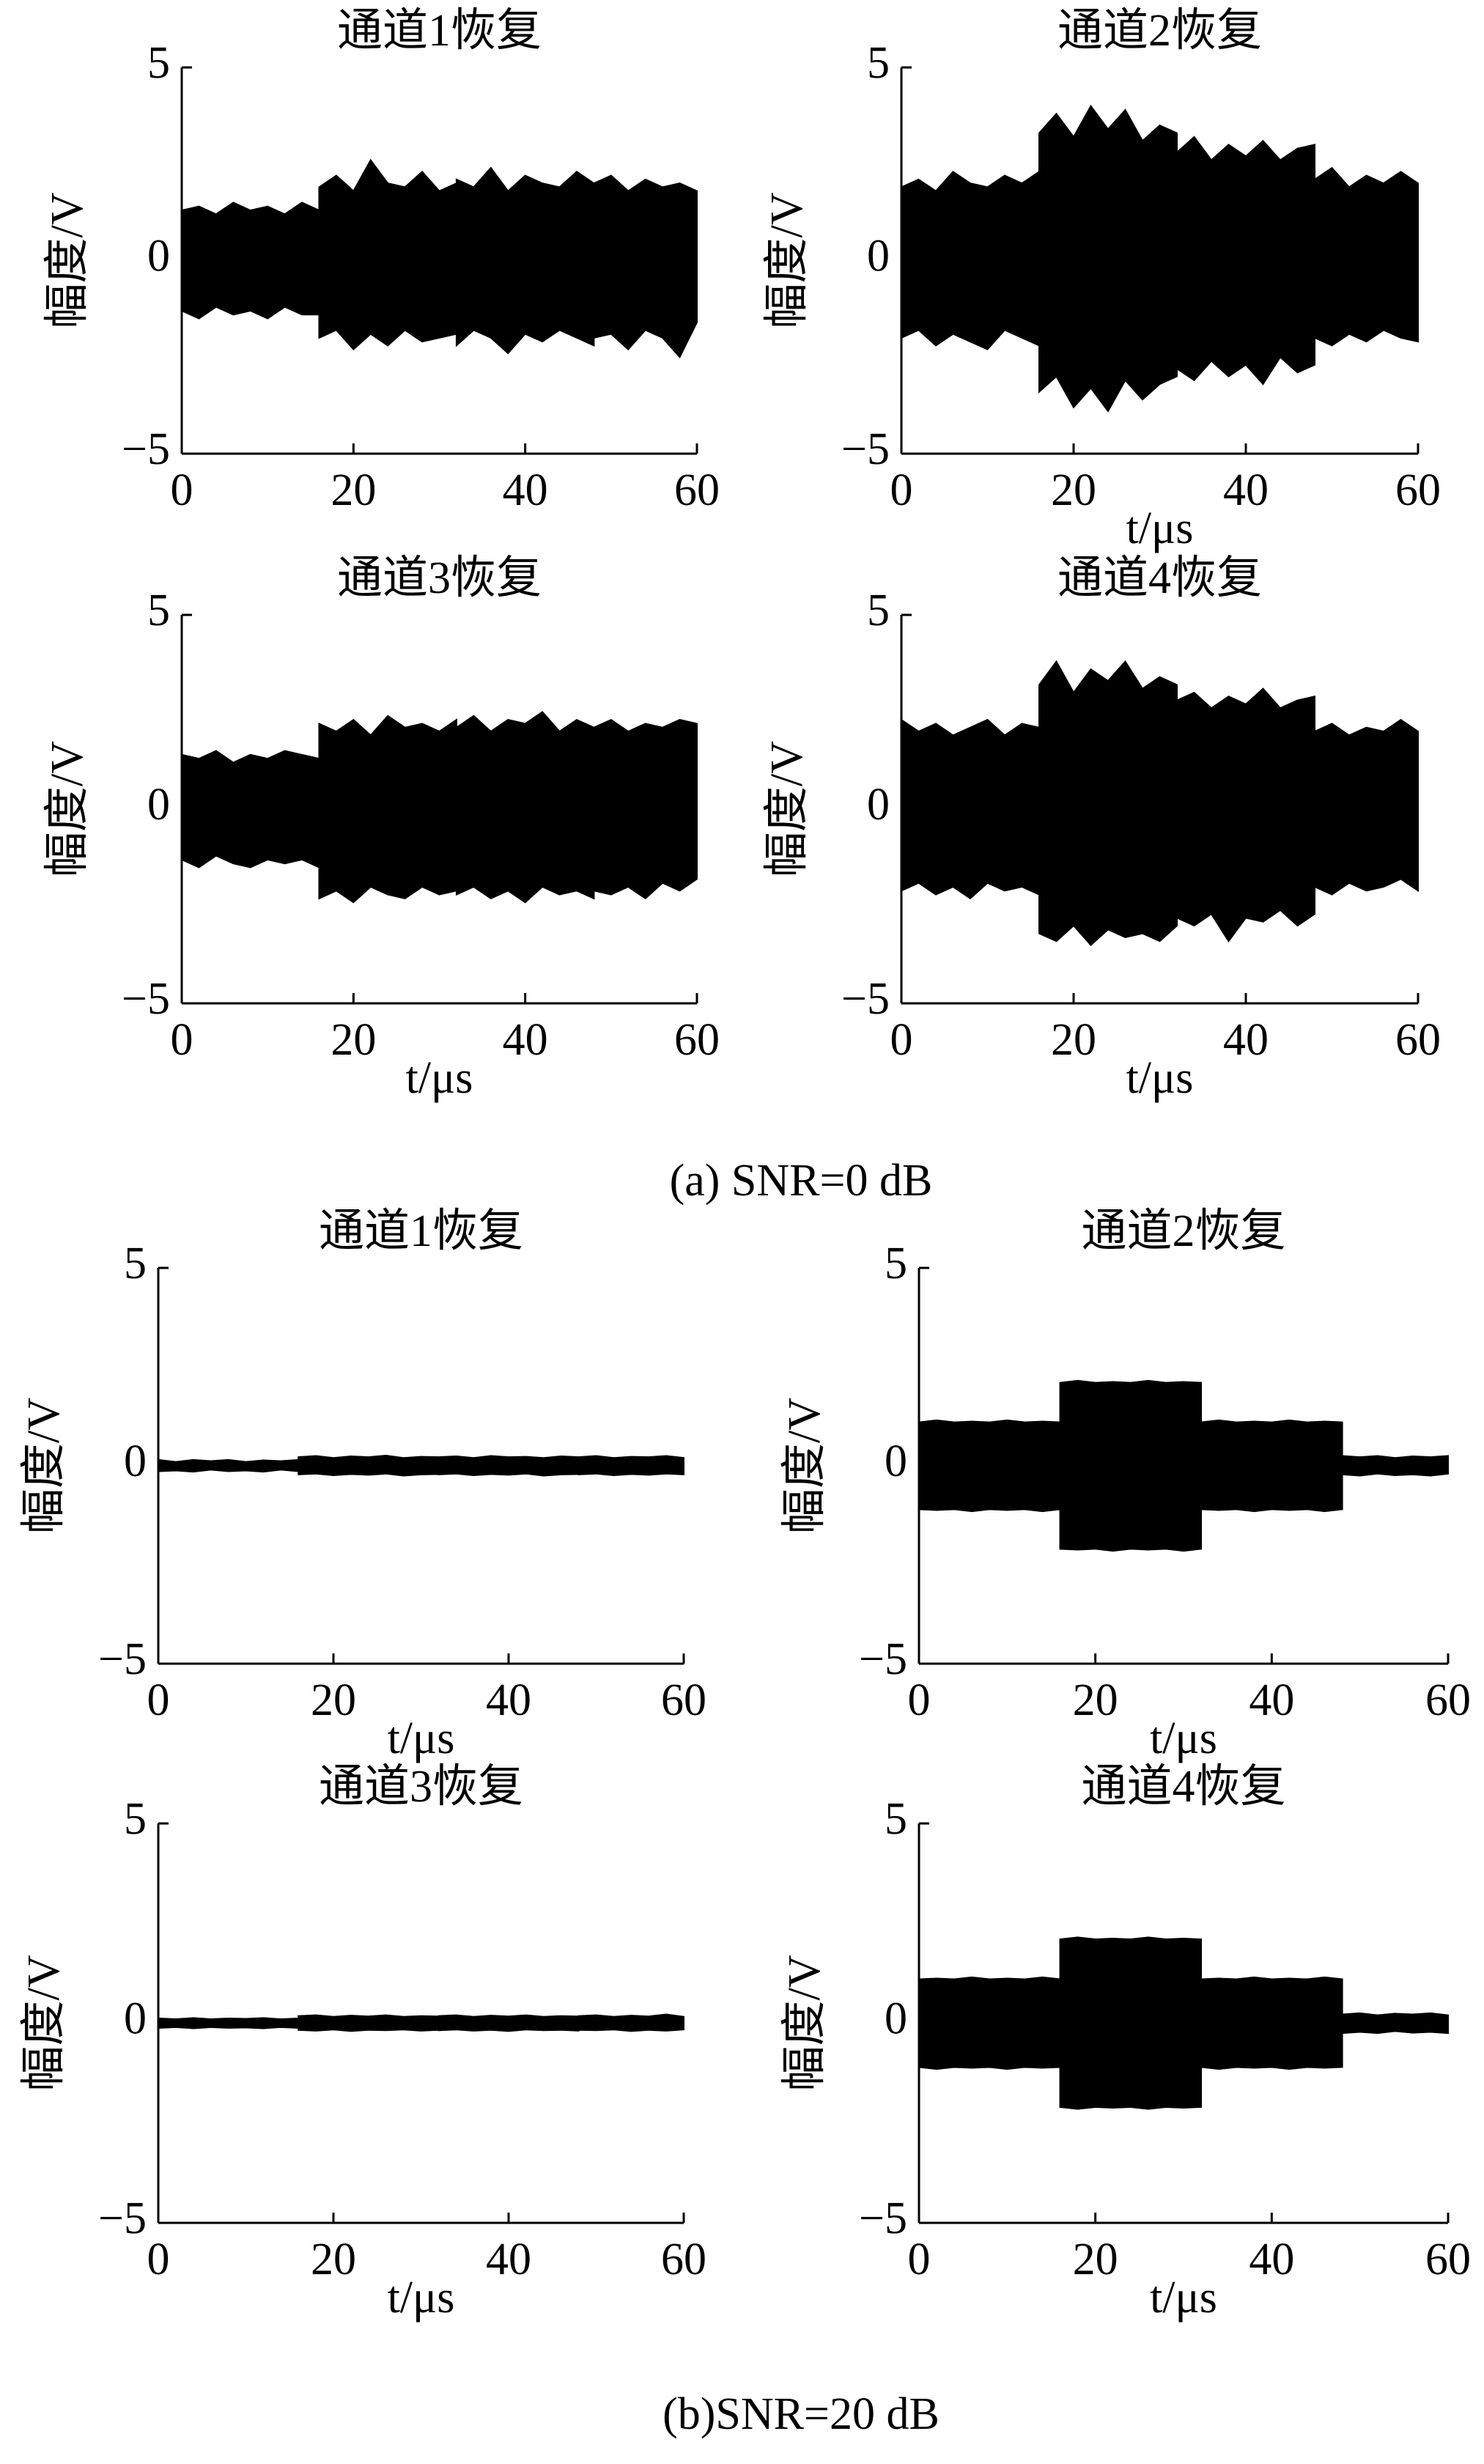 The image size is (1484, 2464). I want to click on caption: (b)SNR=20 dB, so click(801, 2414).